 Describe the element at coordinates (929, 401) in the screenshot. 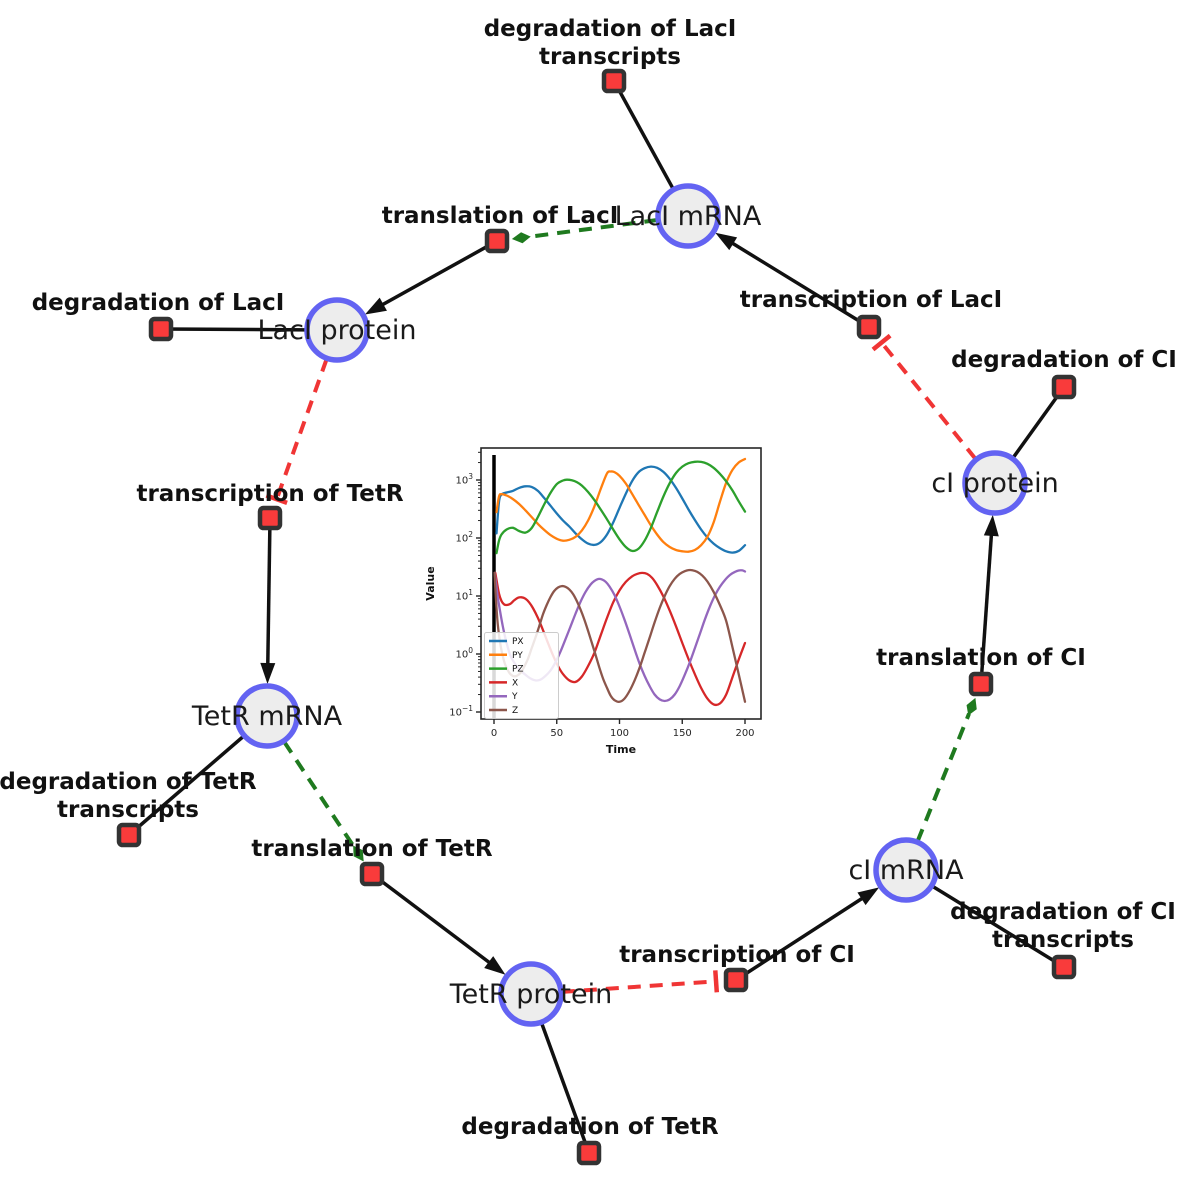

I see `edge-inhibition-cI_protein-to-transcription_lacI` at that location.